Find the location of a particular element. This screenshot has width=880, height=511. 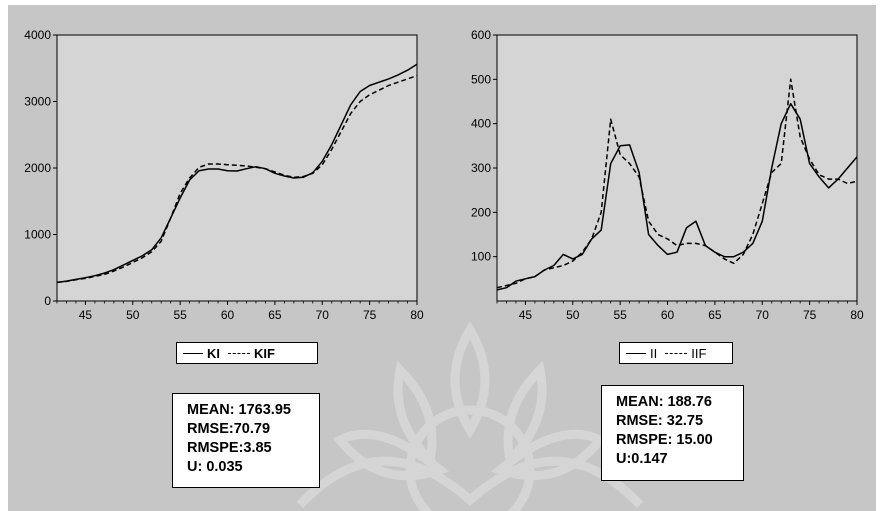

legend-item-ki: KI is located at coordinates (201, 353).